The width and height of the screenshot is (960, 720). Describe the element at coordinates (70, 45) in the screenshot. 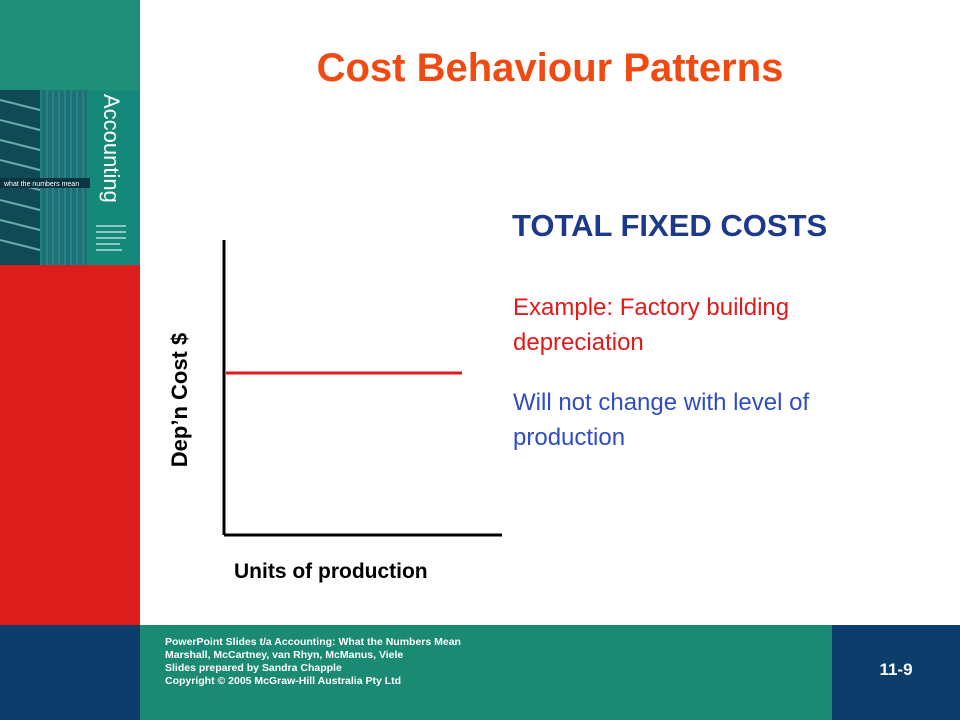

I see `left-teal-panel` at that location.